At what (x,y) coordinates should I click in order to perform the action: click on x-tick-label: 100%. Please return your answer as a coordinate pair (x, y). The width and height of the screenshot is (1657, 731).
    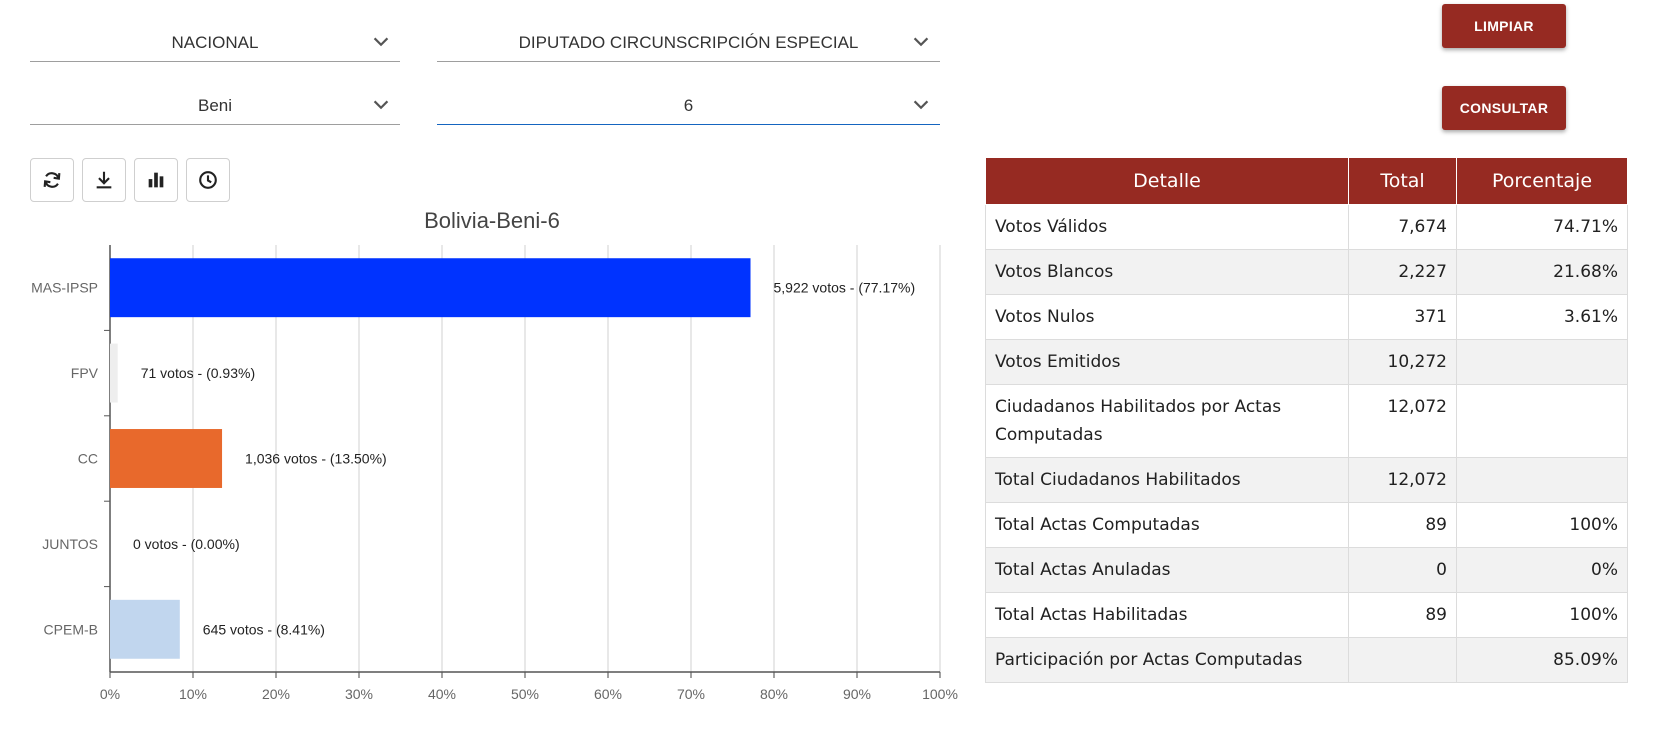
    Looking at the image, I should click on (940, 694).